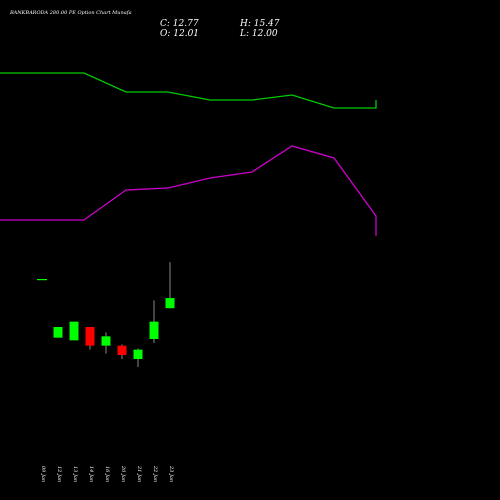  What do you see at coordinates (180, 34) in the screenshot?
I see `open-label: O: 12.01` at bounding box center [180, 34].